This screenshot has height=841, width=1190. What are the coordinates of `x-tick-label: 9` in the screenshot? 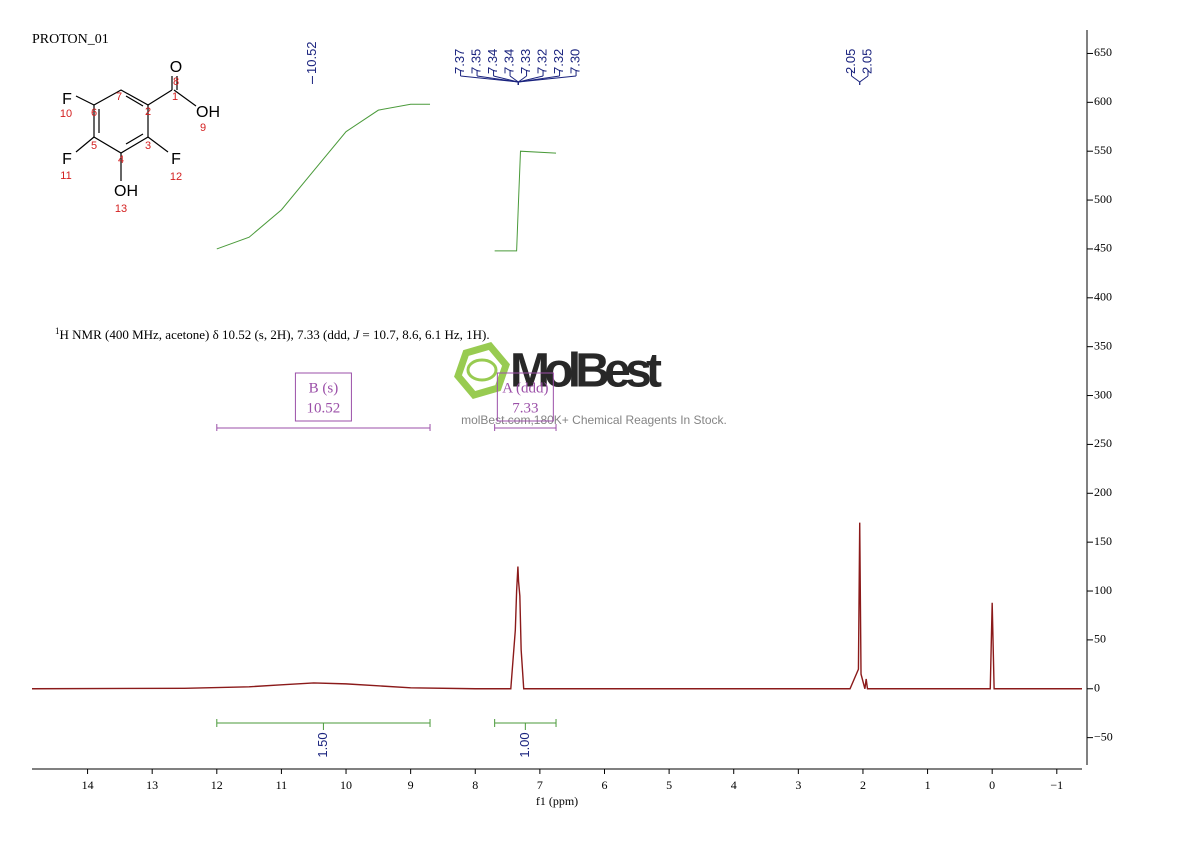 It's located at (411, 785).